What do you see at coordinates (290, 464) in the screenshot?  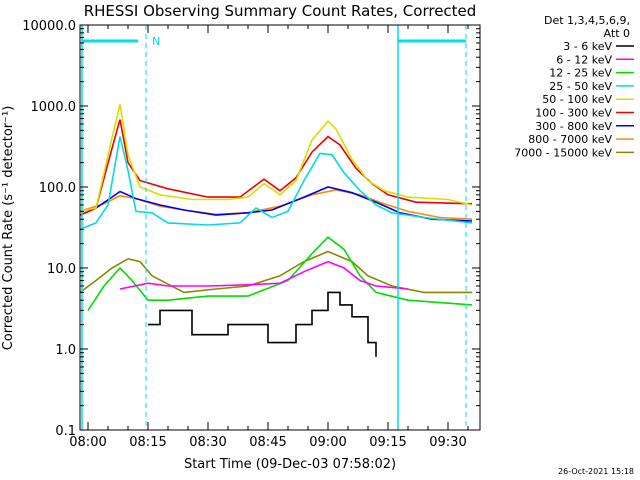 I see `x-axis-label: Start Time (09-Dec-03 07:58:02)` at bounding box center [290, 464].